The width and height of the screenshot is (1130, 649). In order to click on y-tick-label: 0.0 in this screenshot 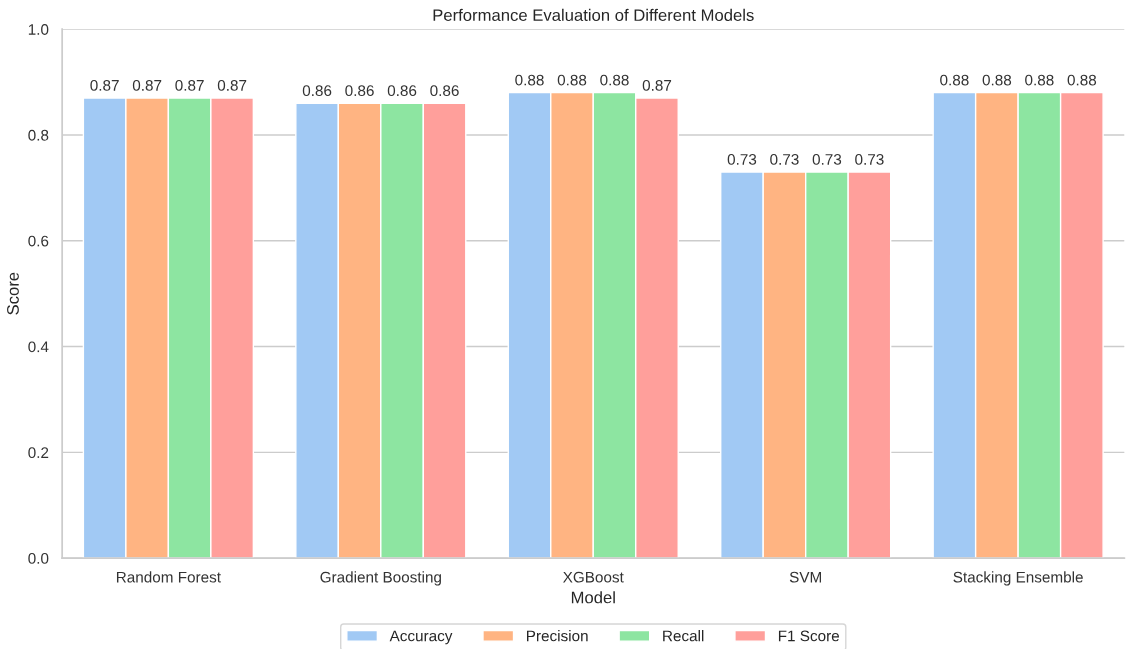, I will do `click(38, 558)`.